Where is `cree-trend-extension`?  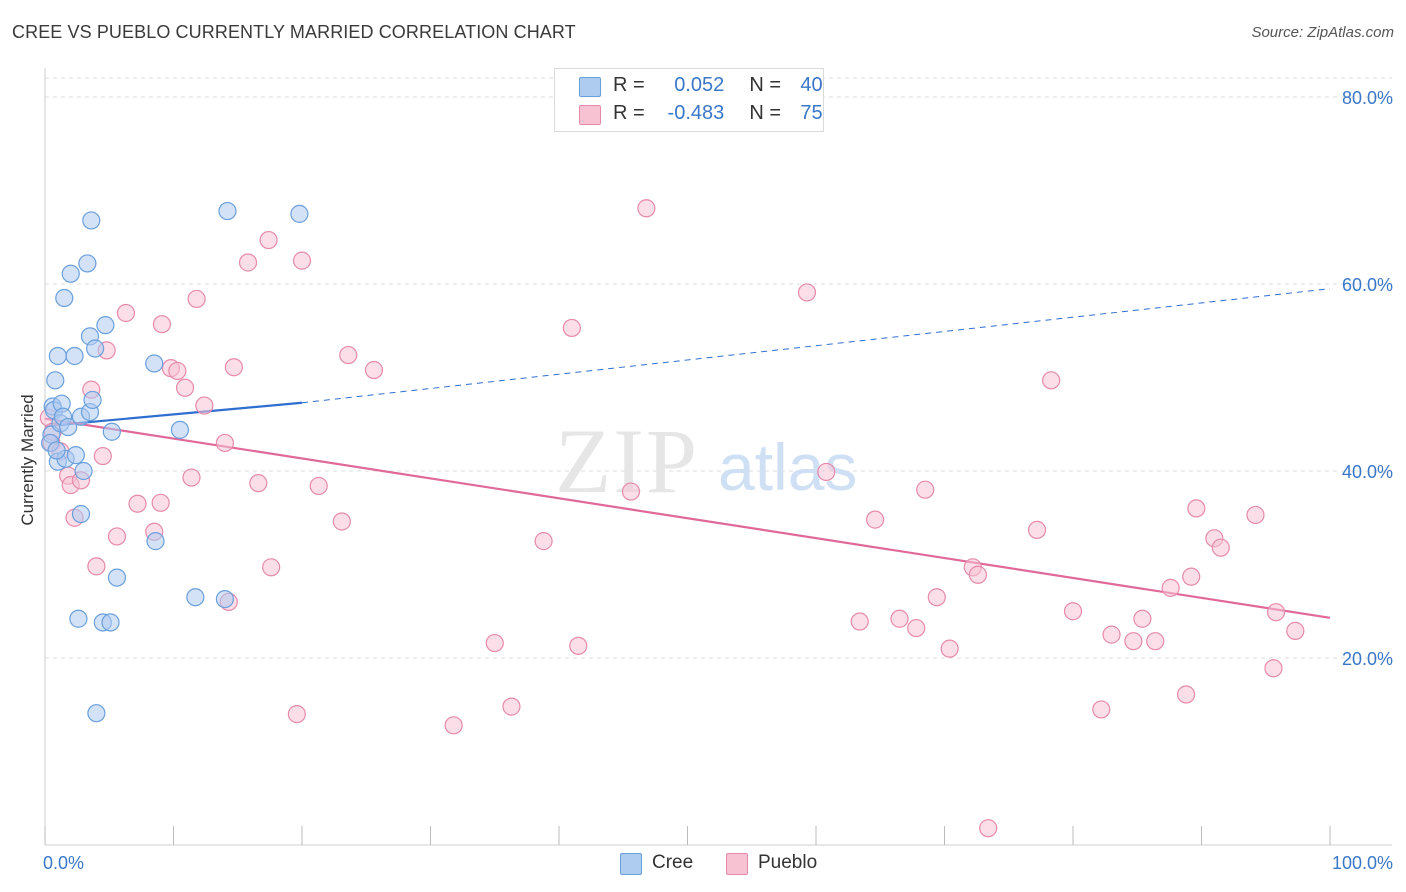 cree-trend-extension is located at coordinates (816, 346).